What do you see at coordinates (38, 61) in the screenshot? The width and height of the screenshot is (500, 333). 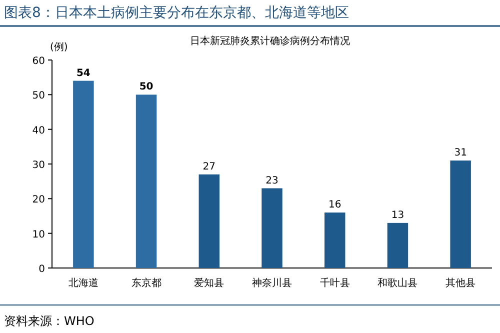 I see `y-tick-label: 60` at bounding box center [38, 61].